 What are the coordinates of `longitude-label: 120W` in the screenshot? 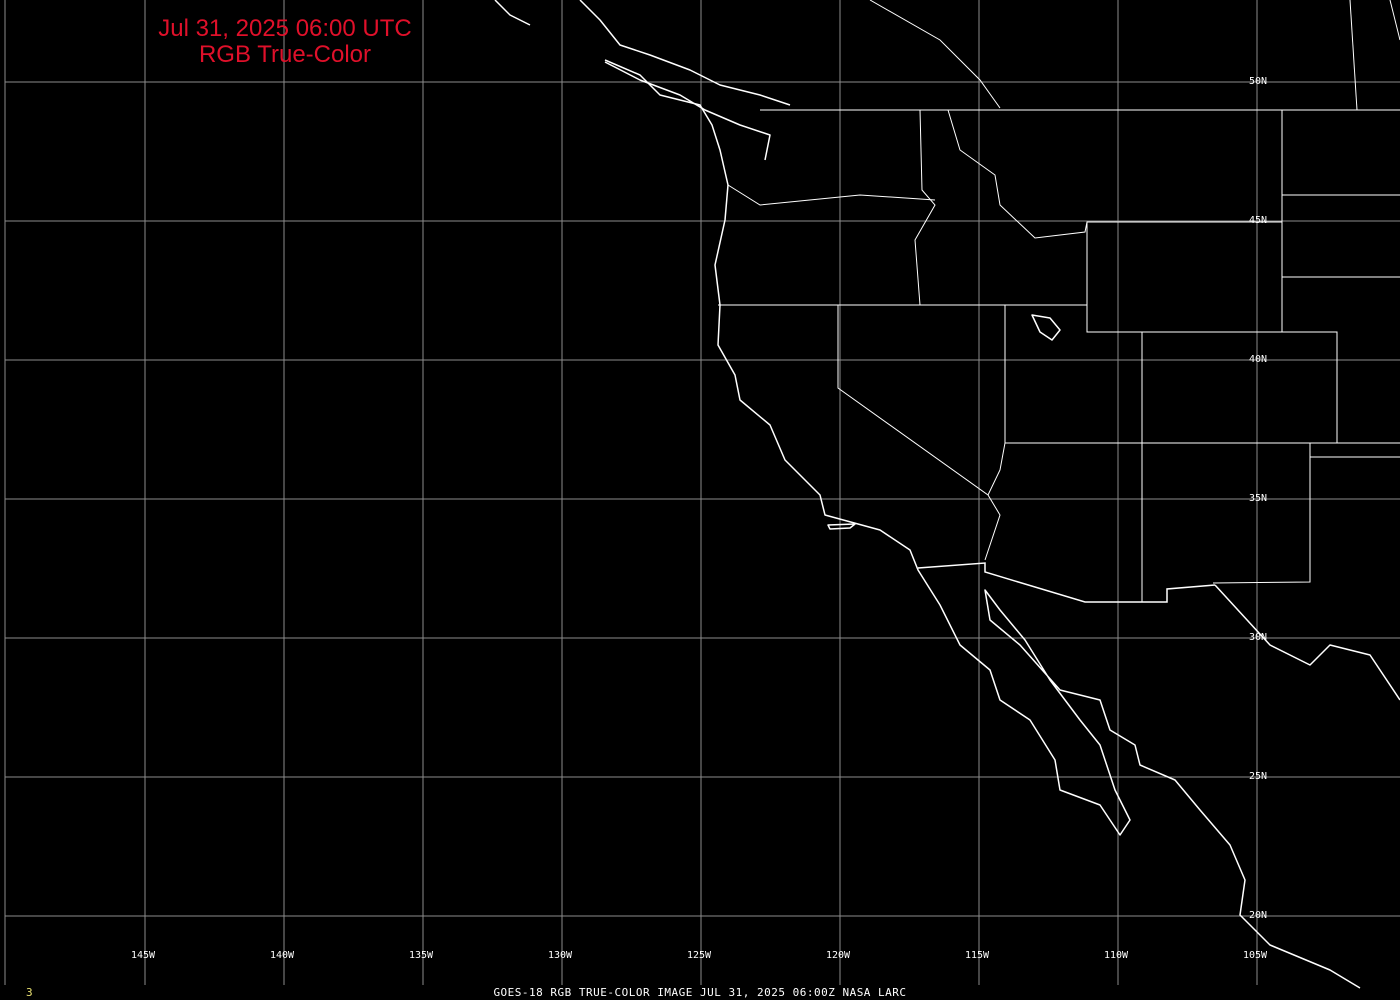 It's located at (838, 955).